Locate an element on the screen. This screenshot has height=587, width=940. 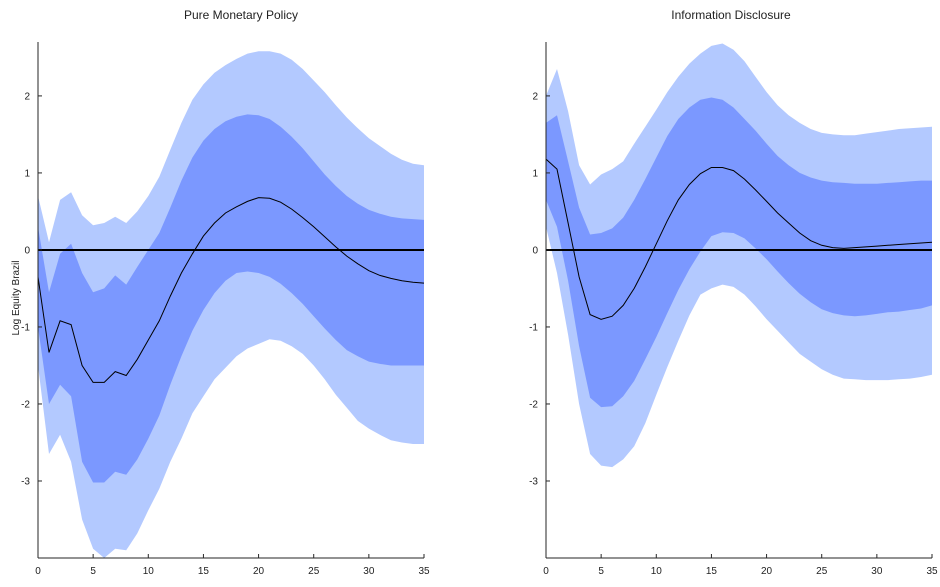
y-axis-label: Log Equity Brazil is located at coordinates (16, 297).